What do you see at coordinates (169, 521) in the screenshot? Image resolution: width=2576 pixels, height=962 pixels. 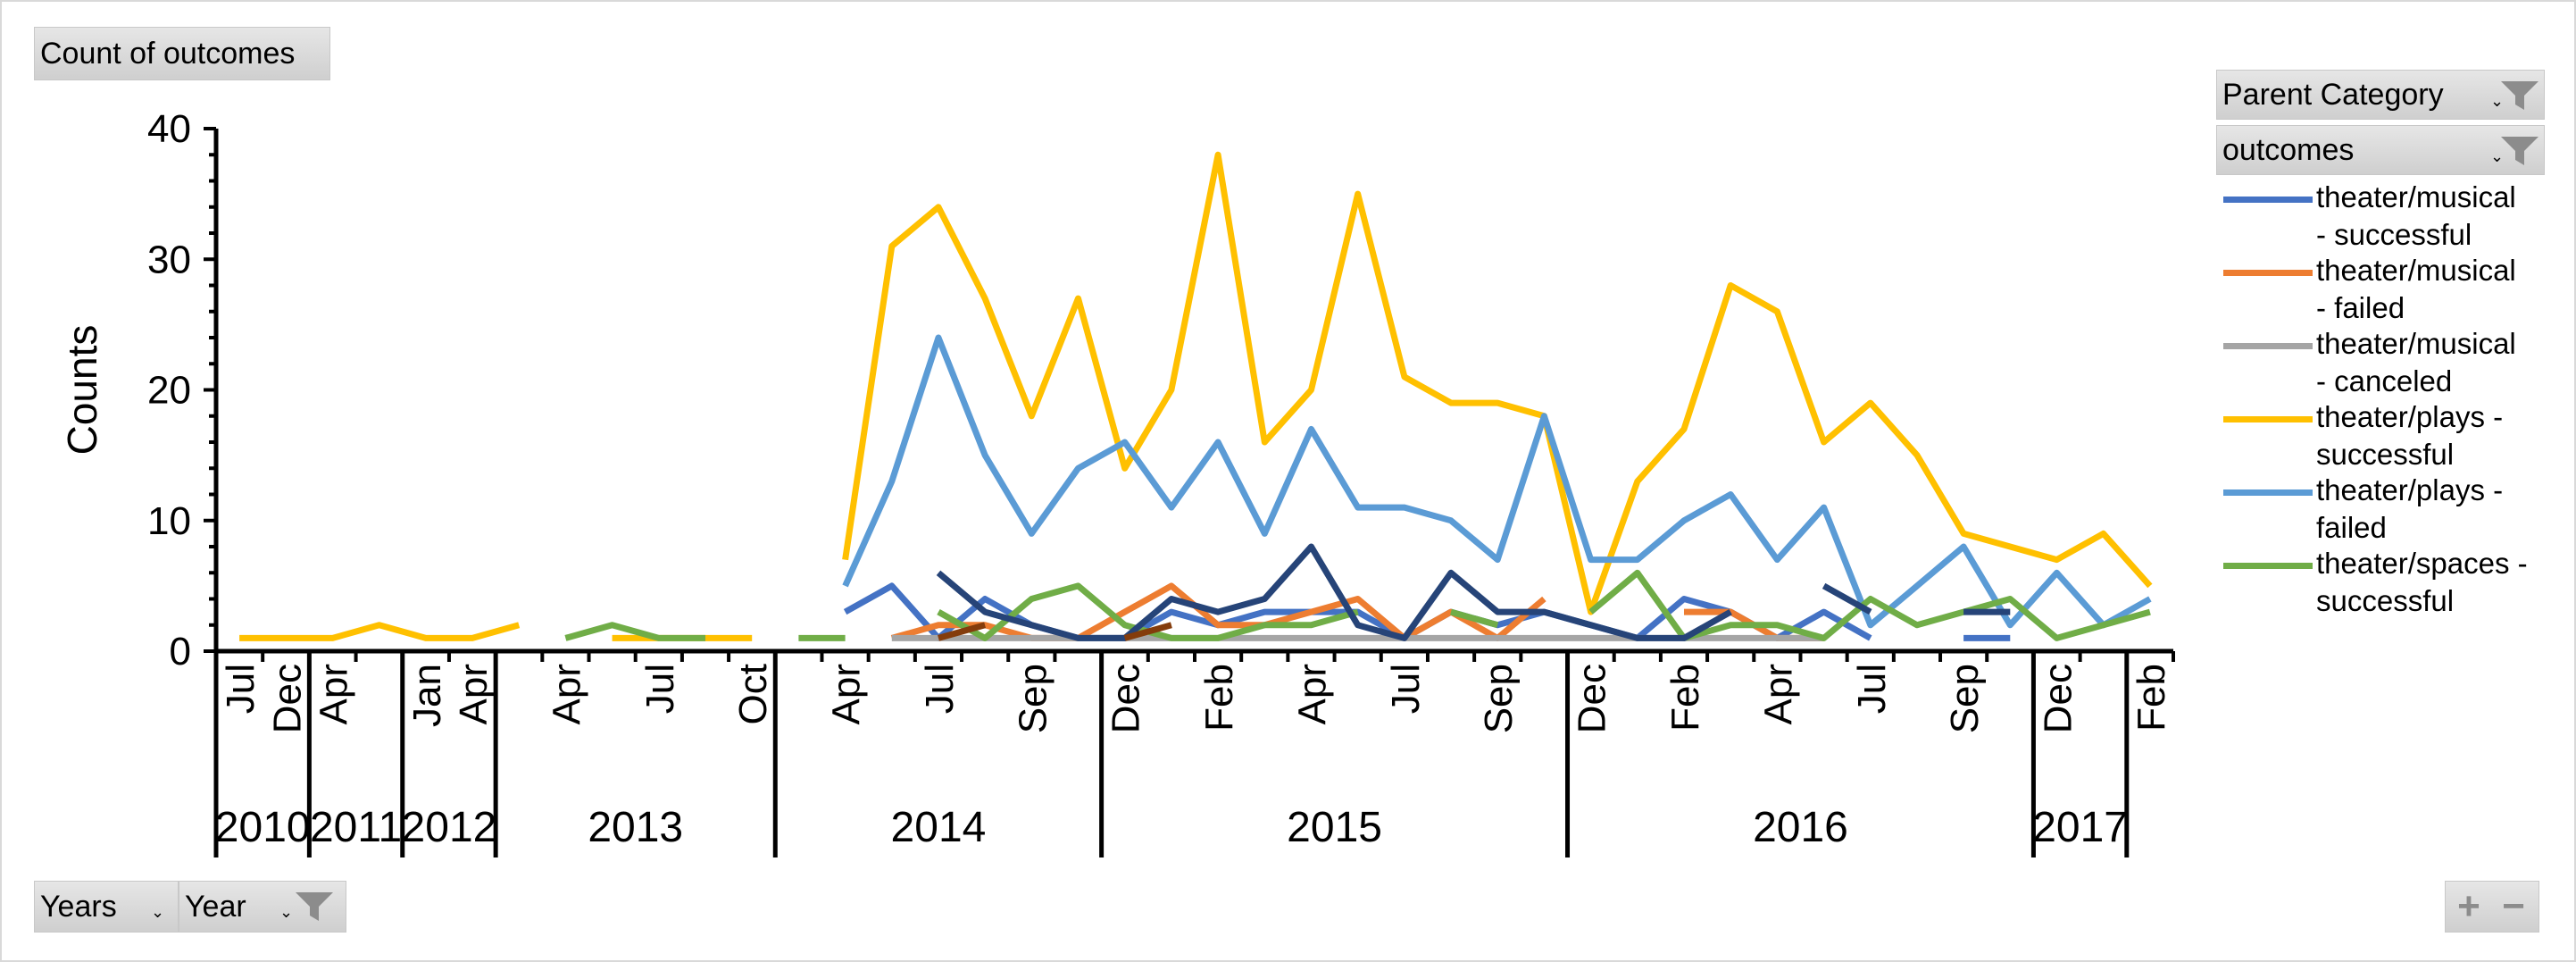 I see `y-tick-label: 10` at bounding box center [169, 521].